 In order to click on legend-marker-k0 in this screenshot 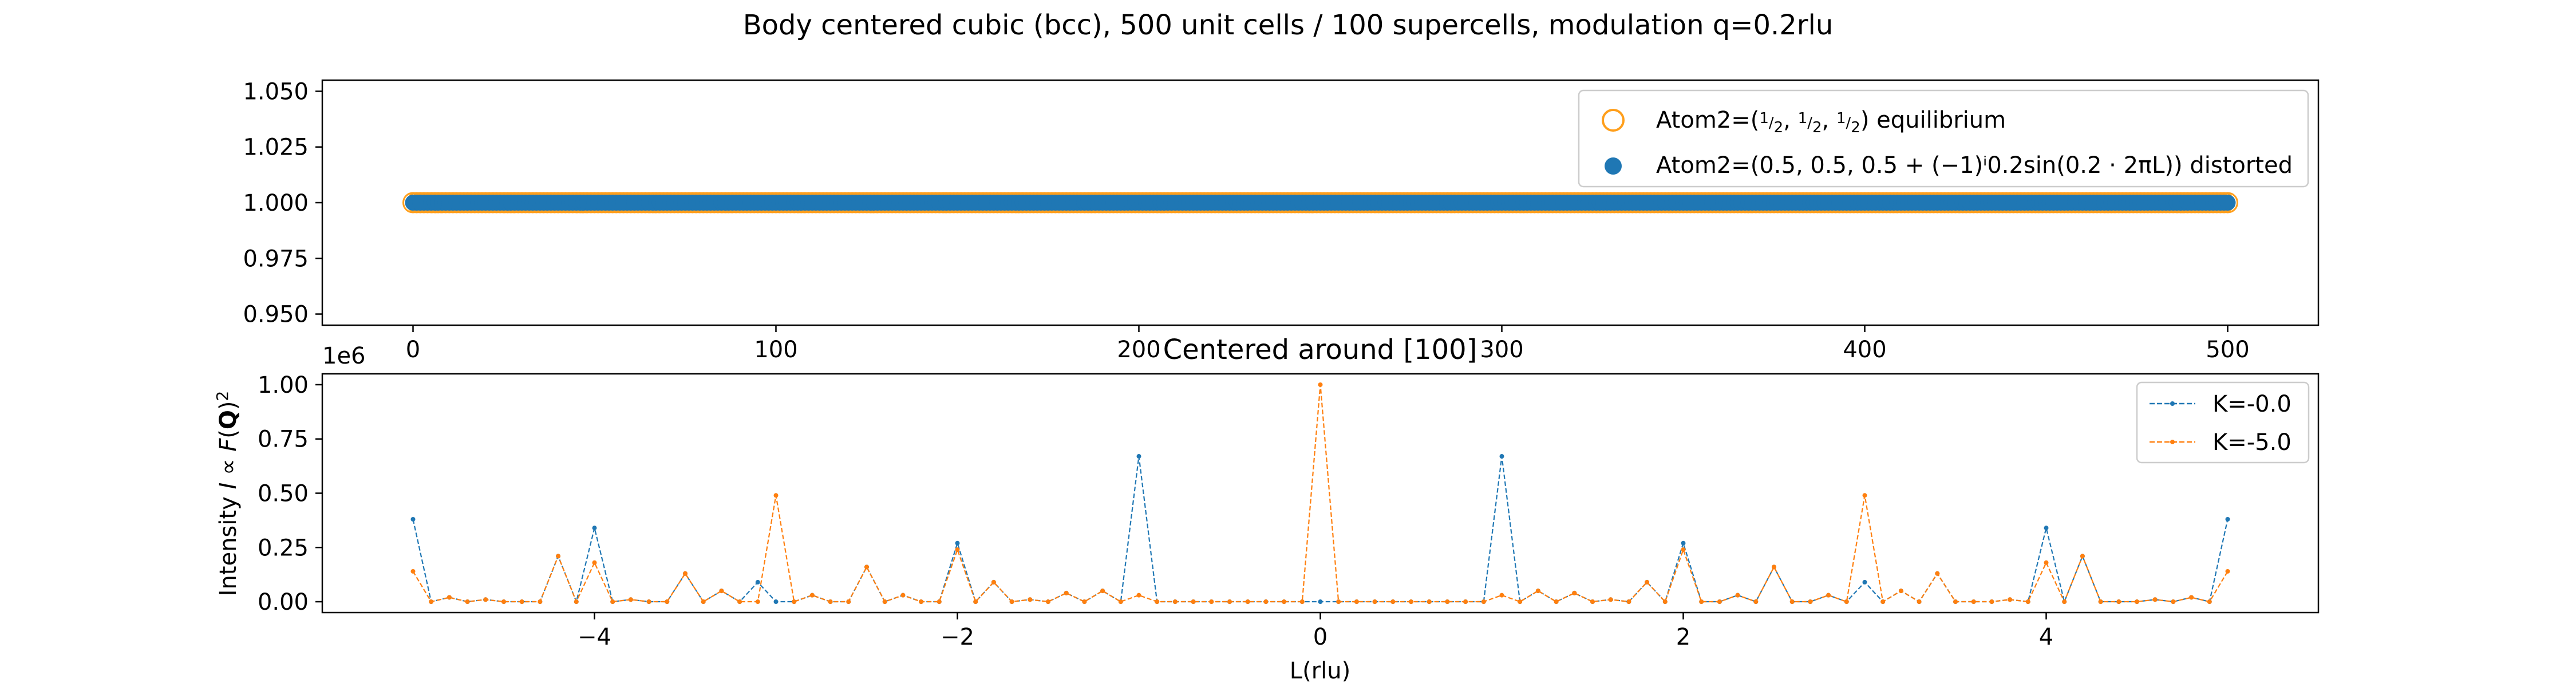, I will do `click(2172, 404)`.